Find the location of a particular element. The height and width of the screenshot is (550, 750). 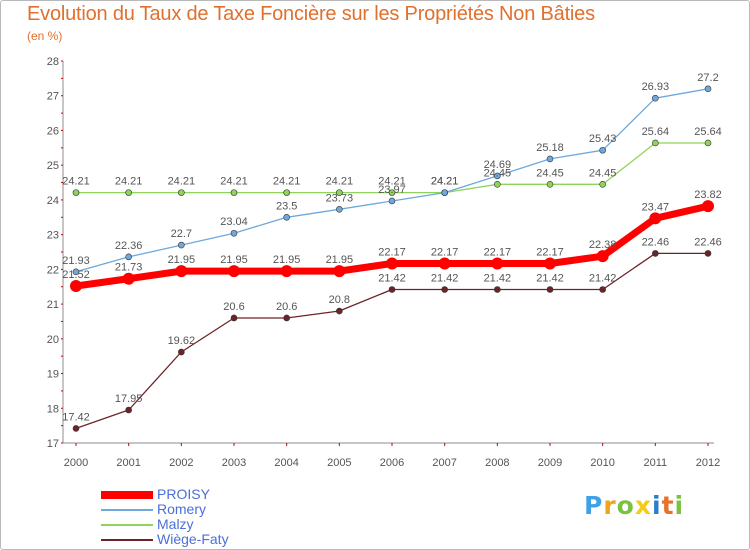

data-label-wiege-faty: 17.95 is located at coordinates (129, 399).